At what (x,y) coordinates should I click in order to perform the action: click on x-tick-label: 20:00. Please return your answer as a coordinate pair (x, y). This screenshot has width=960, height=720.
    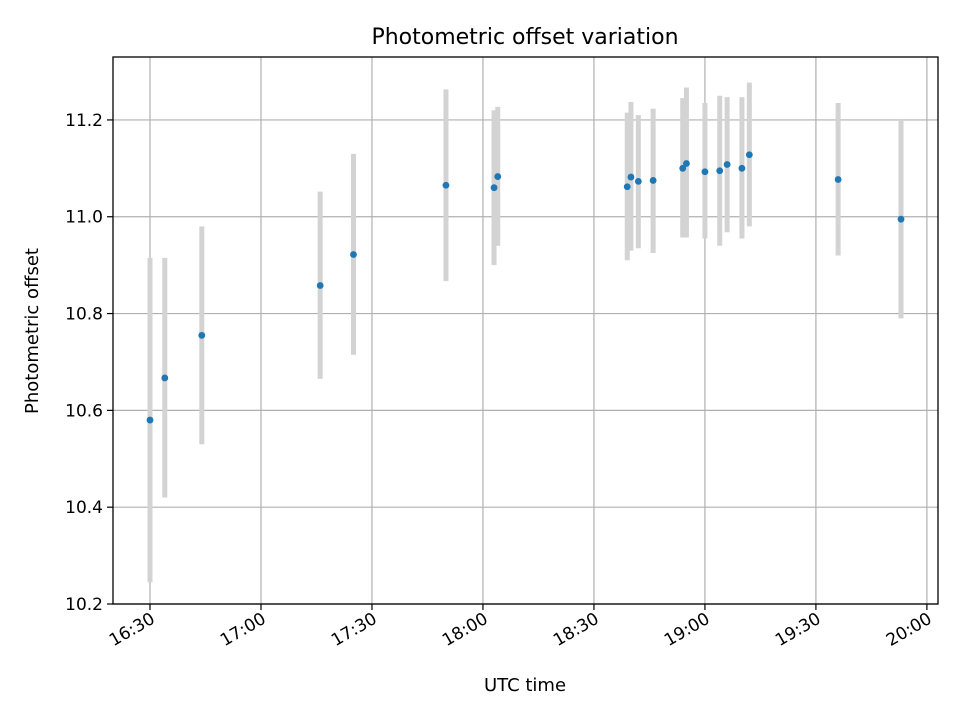
    Looking at the image, I should click on (909, 630).